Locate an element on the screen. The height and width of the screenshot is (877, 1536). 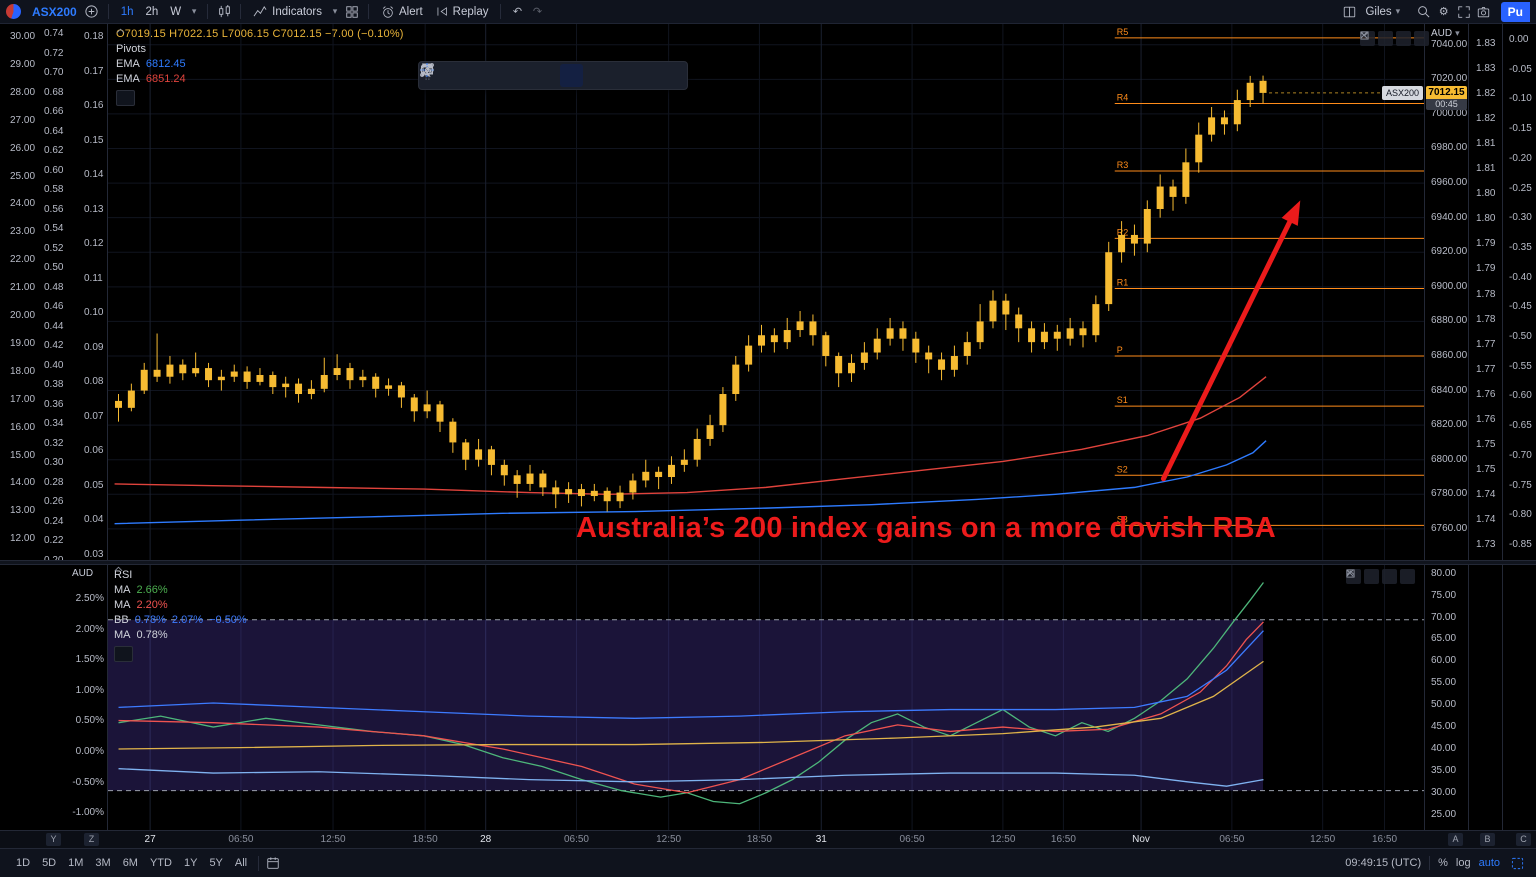
percent-scale-button: % is located at coordinates (1443, 863).